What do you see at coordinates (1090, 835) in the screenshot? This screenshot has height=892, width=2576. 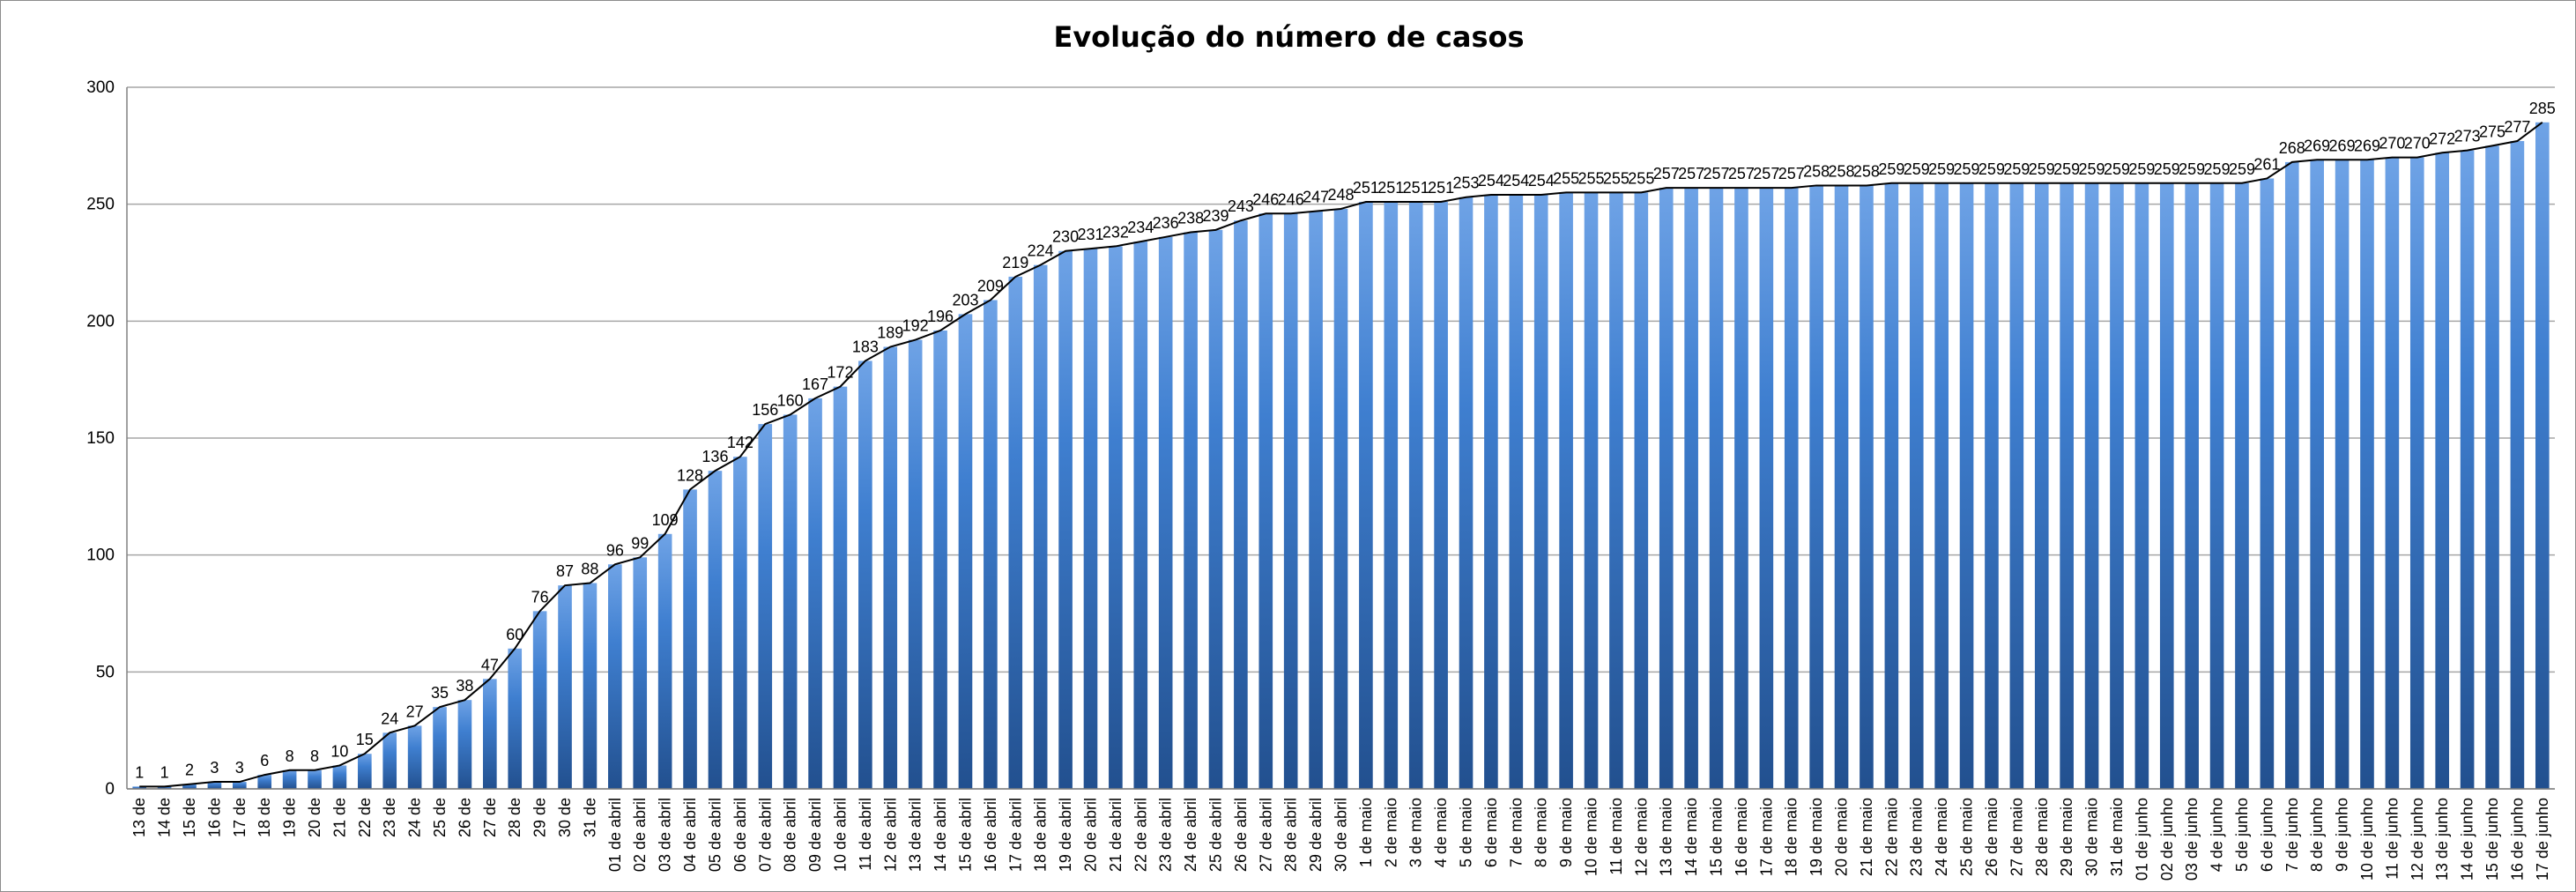 I see `x-tick-label: 20 de abril` at bounding box center [1090, 835].